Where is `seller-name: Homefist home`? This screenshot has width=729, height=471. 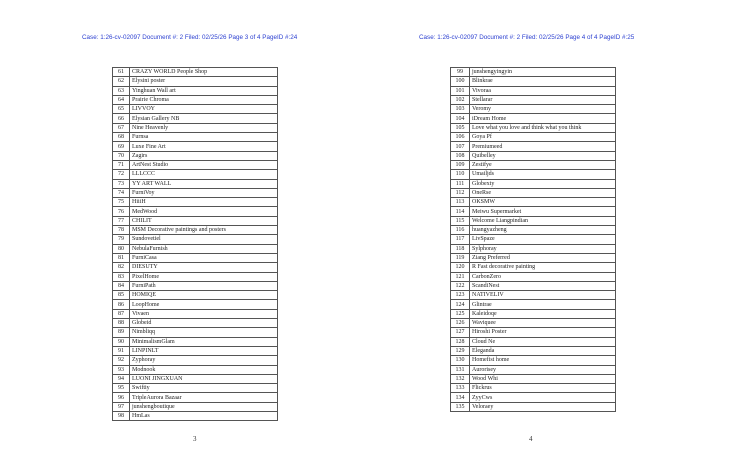 seller-name: Homefist home is located at coordinates (542, 360).